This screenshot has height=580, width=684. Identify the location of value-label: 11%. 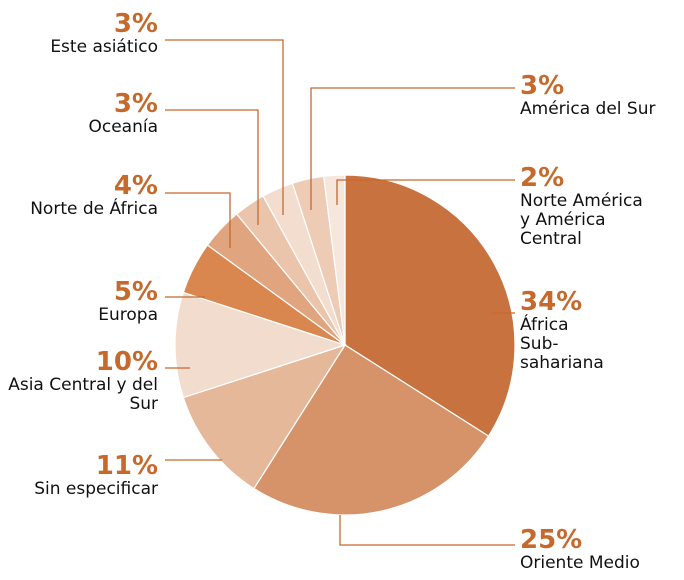
(126, 466).